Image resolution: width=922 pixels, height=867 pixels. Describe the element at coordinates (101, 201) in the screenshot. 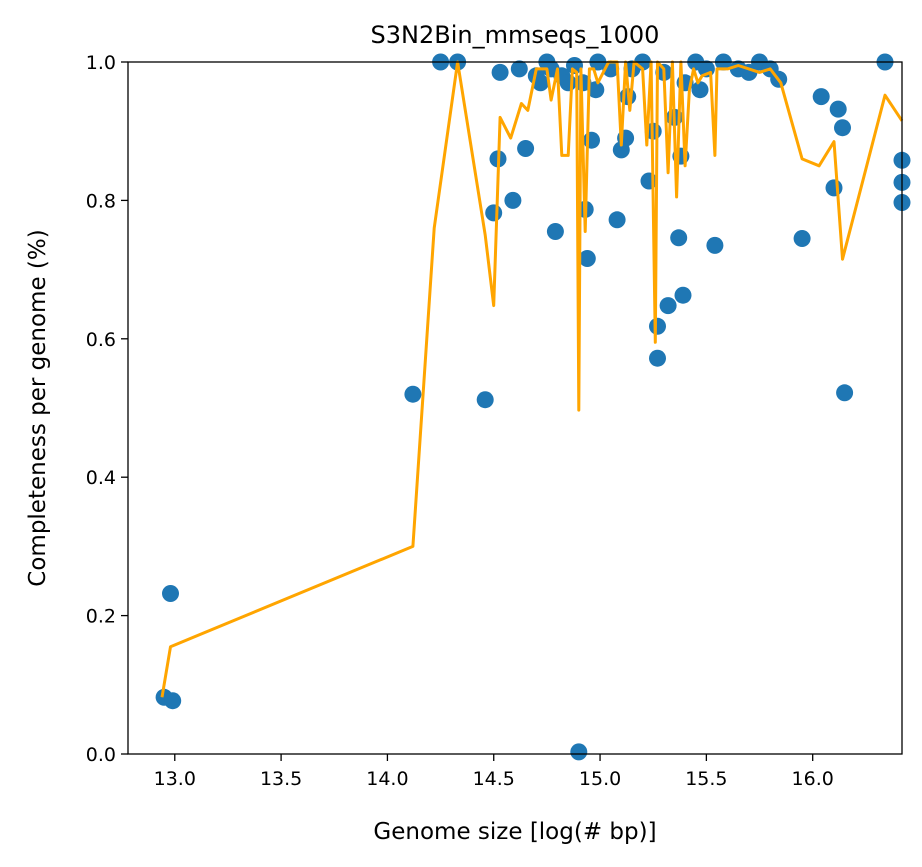

I see `y-tick-label-4: 0.8` at that location.